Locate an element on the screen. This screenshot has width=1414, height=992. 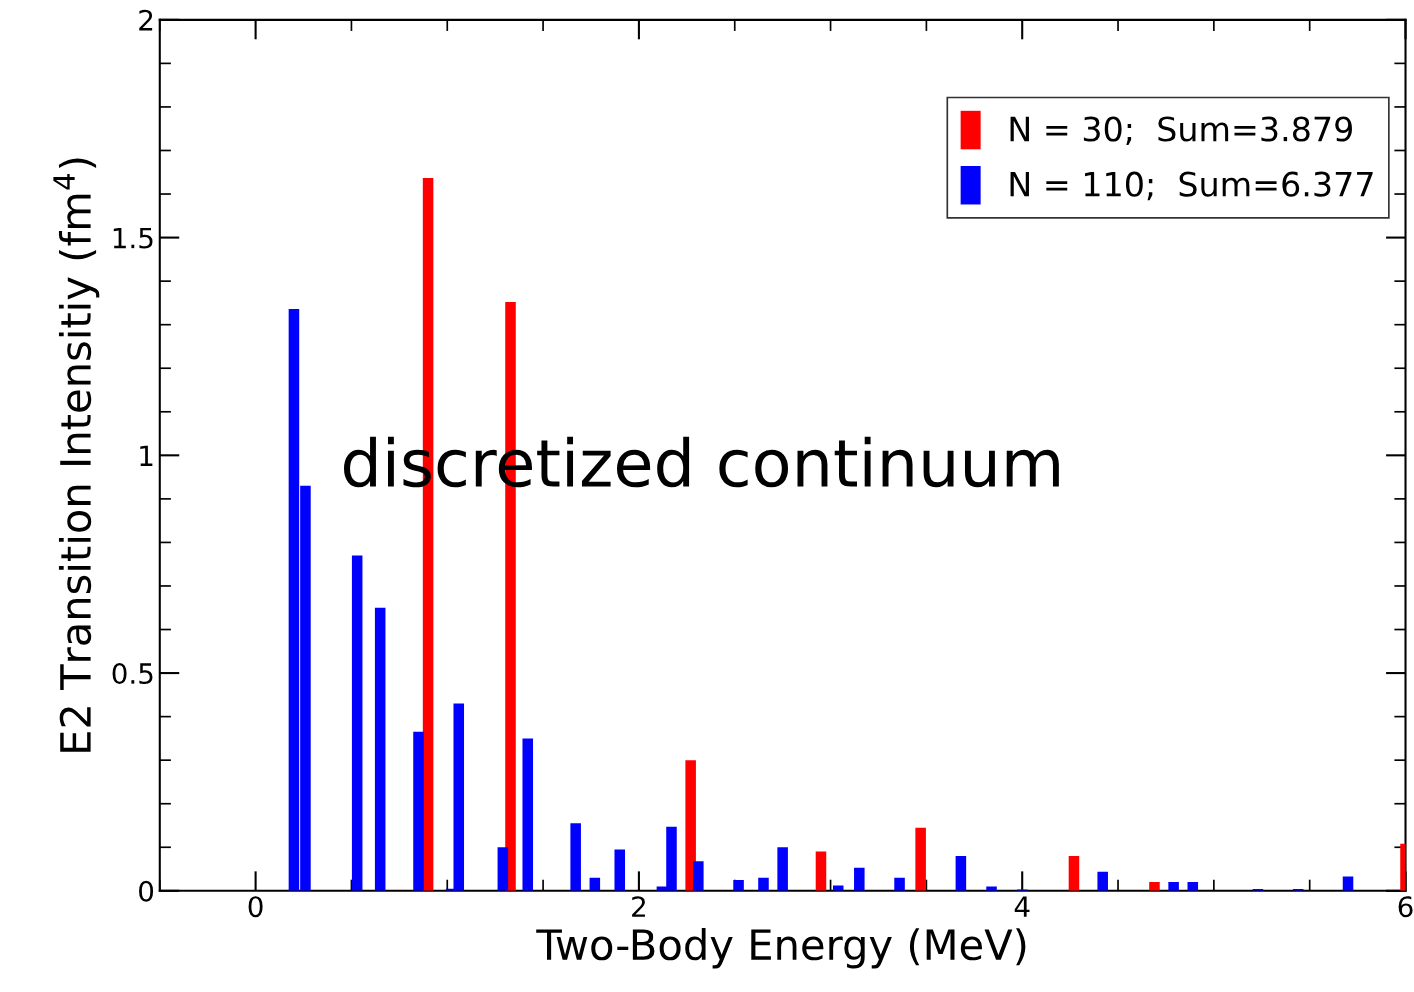
y-tick-label: 0 is located at coordinates (146, 891).